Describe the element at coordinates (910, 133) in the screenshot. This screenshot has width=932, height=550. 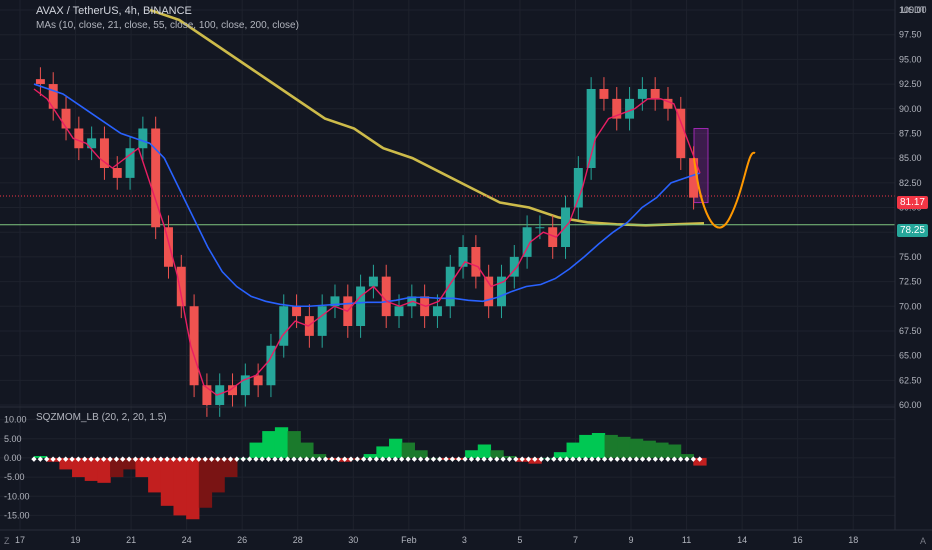
I see `price-tick-label: 87.50` at that location.